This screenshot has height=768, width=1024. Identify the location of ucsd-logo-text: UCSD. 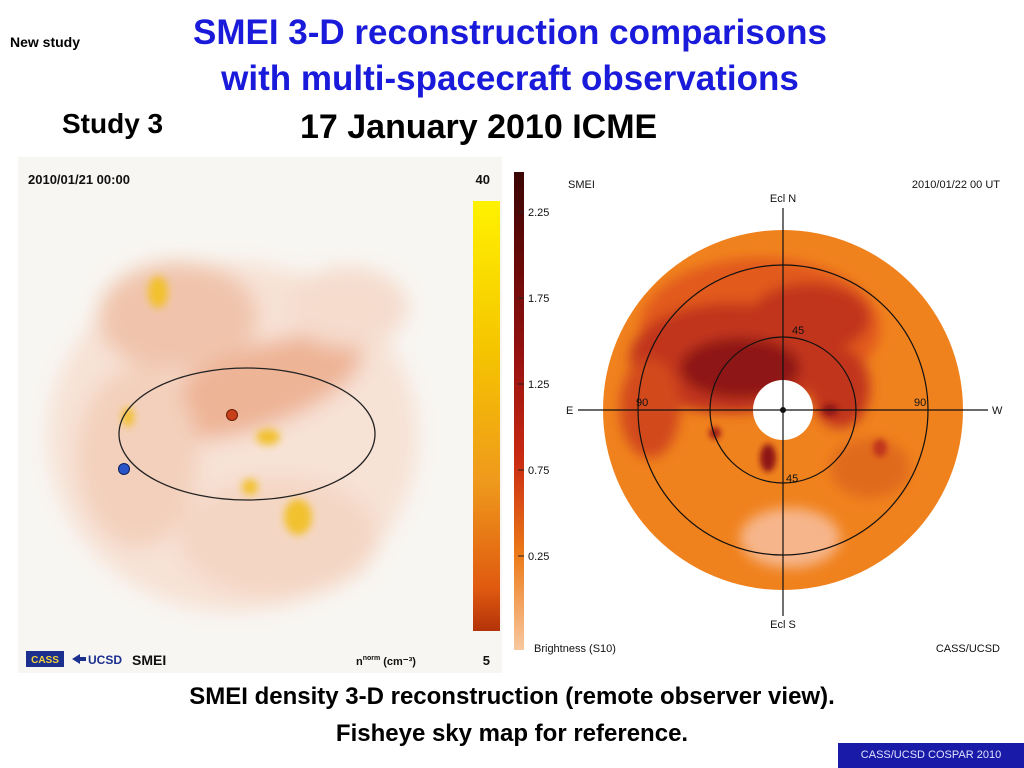
(105, 660).